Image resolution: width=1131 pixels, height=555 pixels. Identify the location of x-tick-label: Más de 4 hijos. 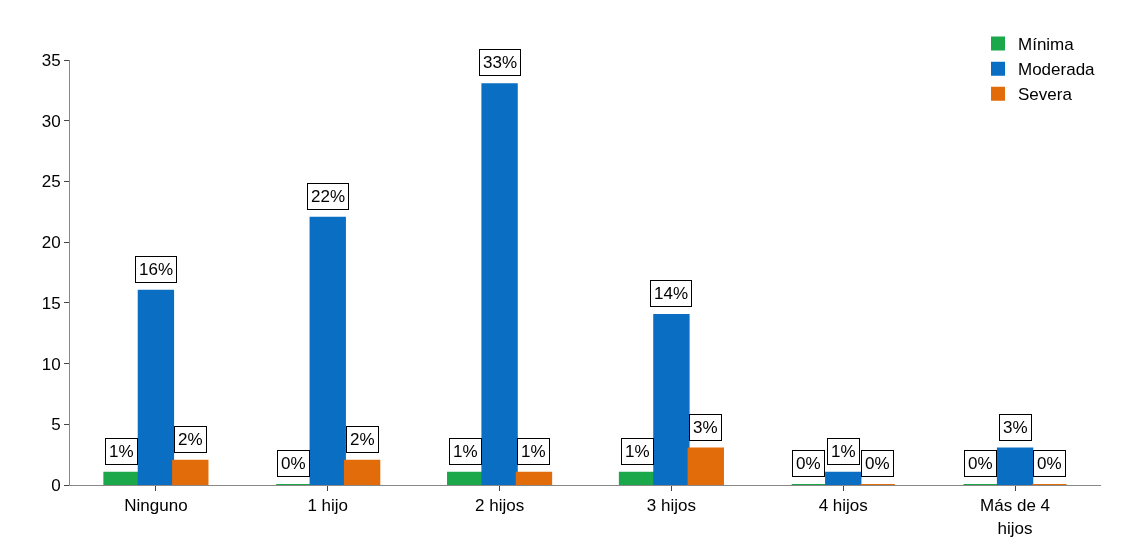
(1015, 517).